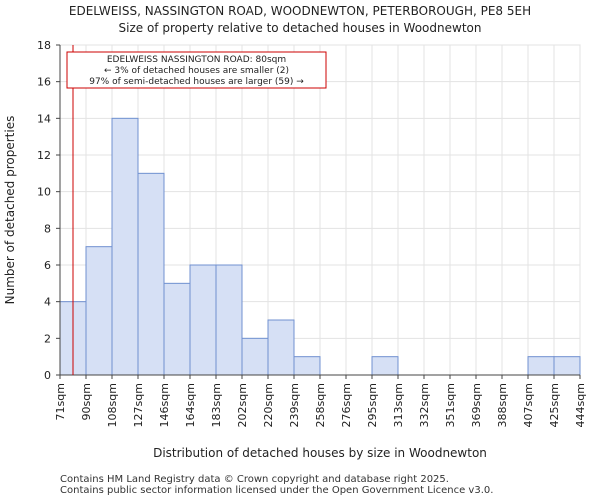 This screenshot has width=600, height=500. What do you see at coordinates (424, 405) in the screenshot?
I see `x-tick-label: 332sqm` at bounding box center [424, 405].